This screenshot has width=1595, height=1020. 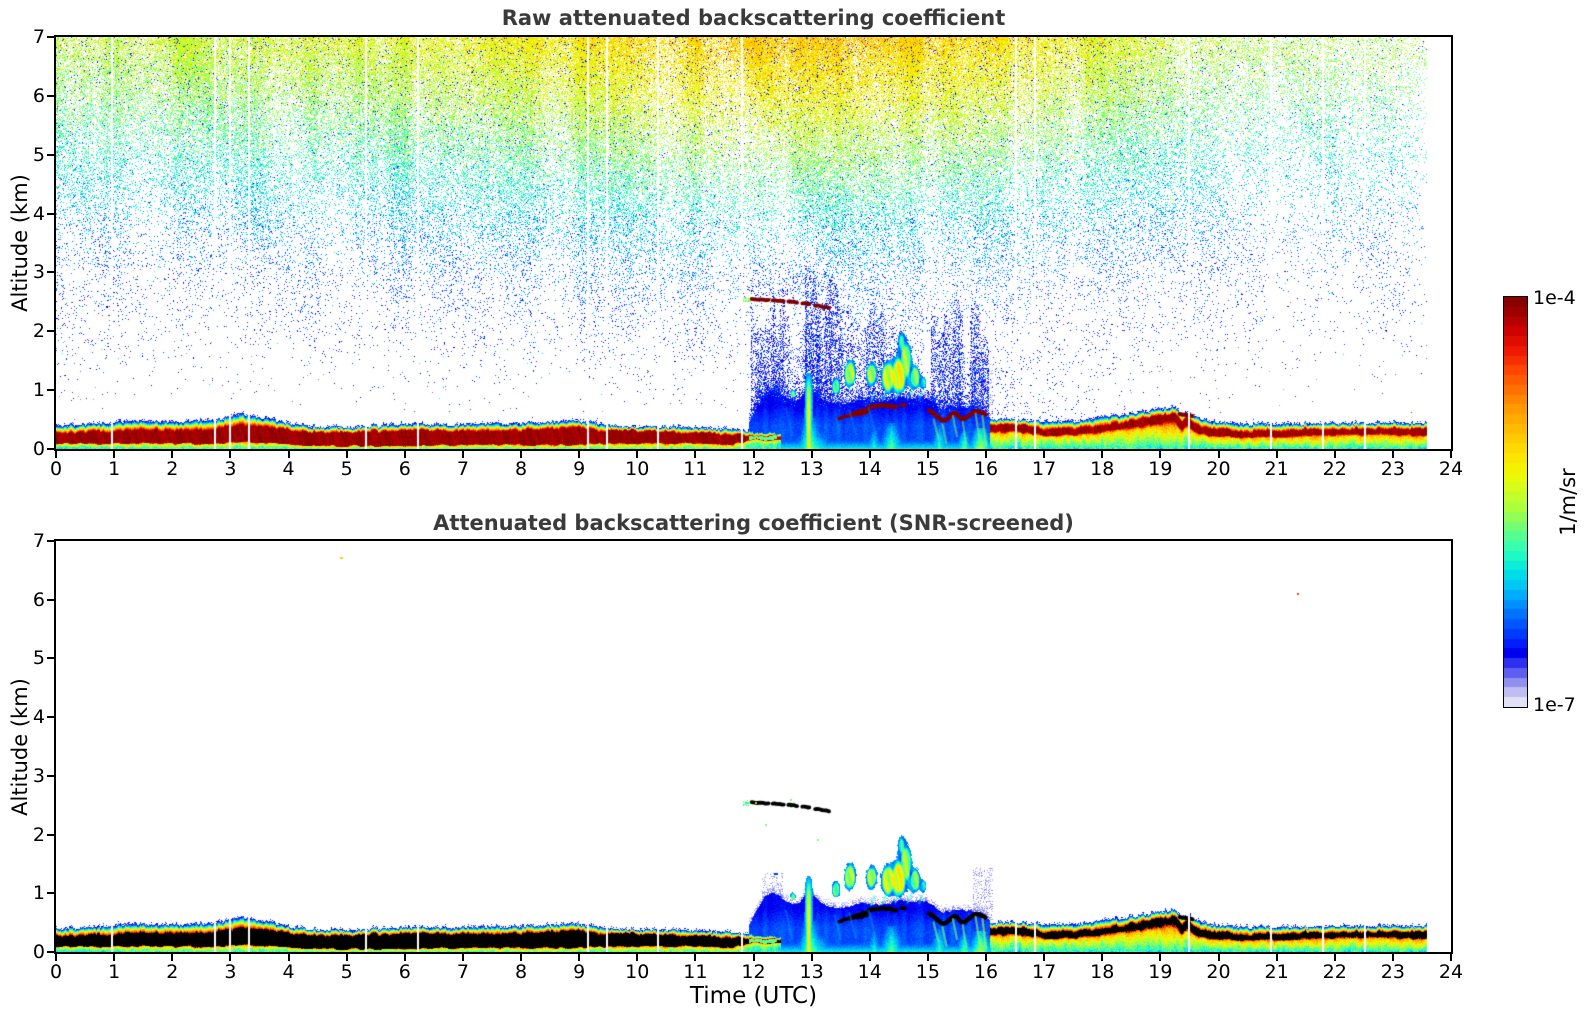 What do you see at coordinates (1218, 469) in the screenshot?
I see `x-tick-label: 20` at bounding box center [1218, 469].